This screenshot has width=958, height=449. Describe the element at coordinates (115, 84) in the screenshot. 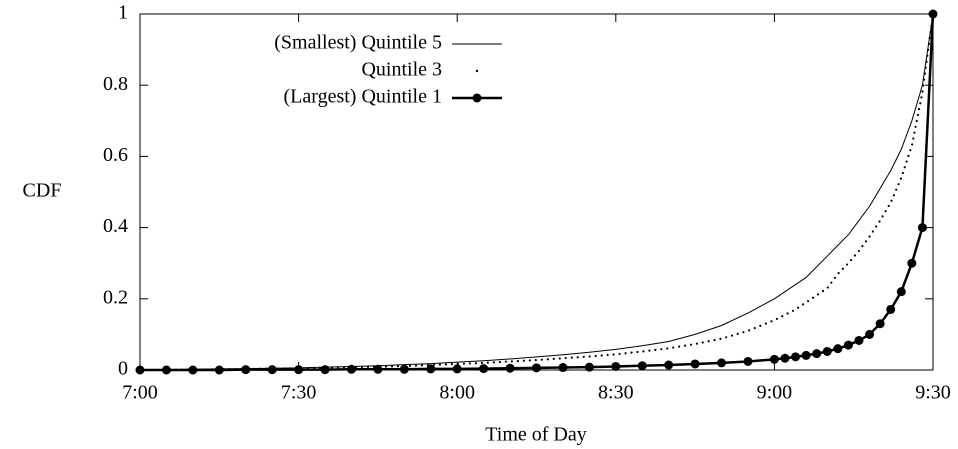

I see `y-tick-label: 0.8` at that location.